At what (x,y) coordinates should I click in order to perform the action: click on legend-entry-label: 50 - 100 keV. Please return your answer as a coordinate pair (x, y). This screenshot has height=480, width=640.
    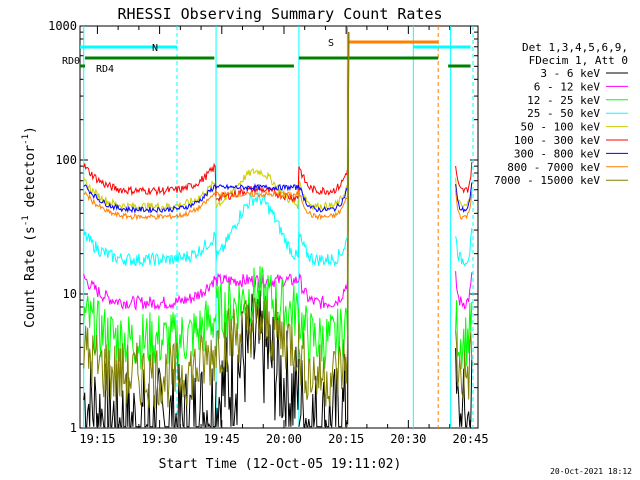
    Looking at the image, I should click on (561, 127).